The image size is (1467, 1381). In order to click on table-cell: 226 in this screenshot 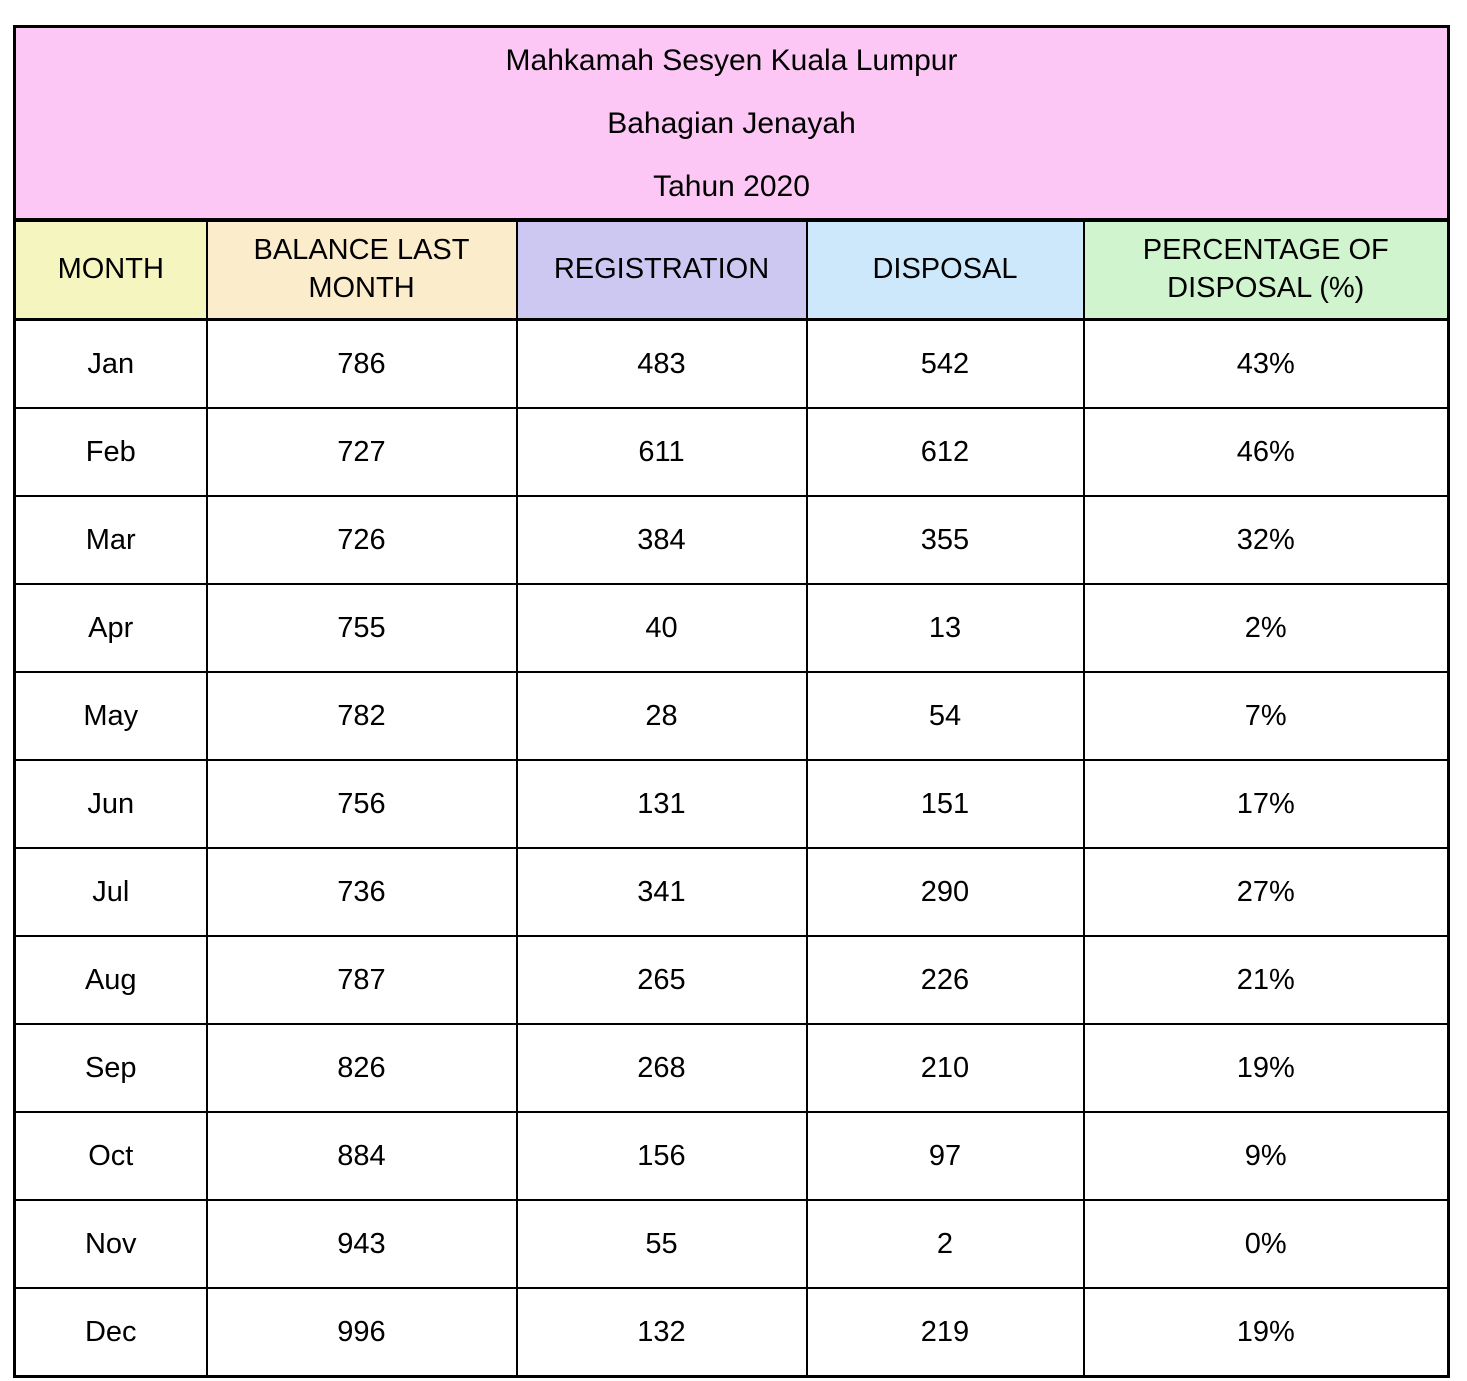, I will do `click(945, 980)`.